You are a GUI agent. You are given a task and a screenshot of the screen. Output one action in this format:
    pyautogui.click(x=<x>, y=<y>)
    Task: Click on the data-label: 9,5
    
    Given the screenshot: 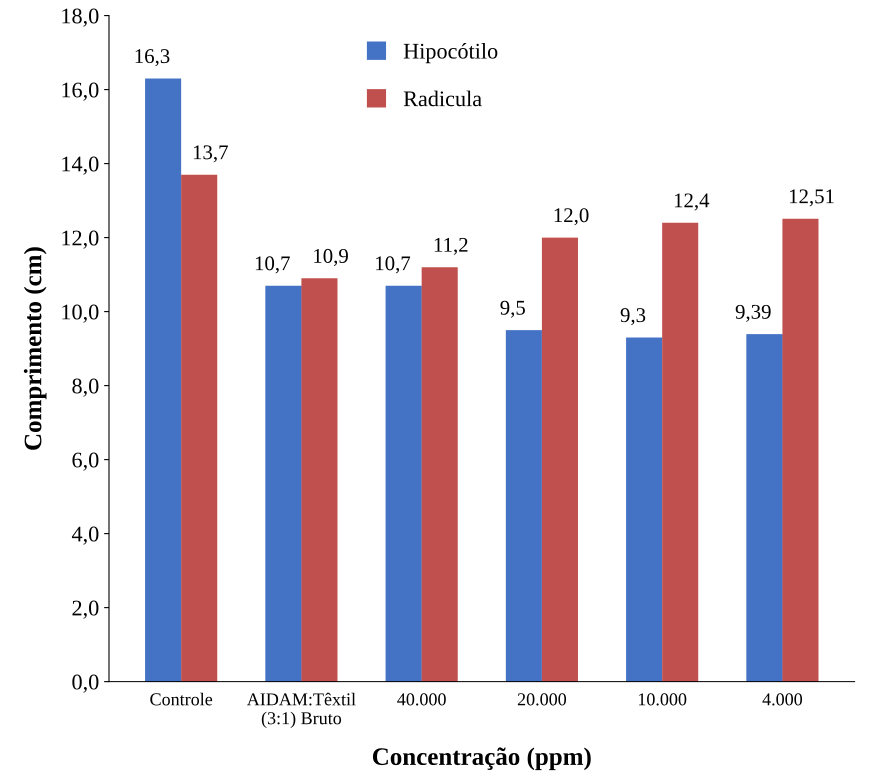 What is the action you would take?
    pyautogui.click(x=512, y=309)
    